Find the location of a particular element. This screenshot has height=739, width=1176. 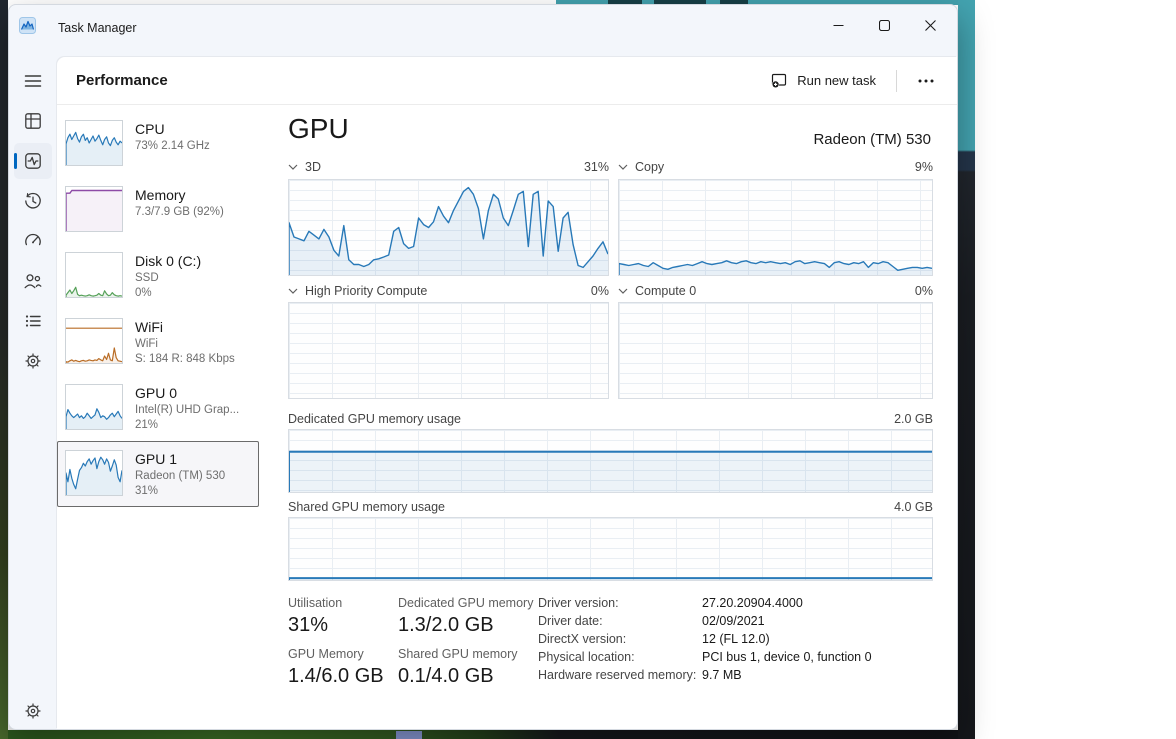

metric-title: Memory is located at coordinates (160, 195).